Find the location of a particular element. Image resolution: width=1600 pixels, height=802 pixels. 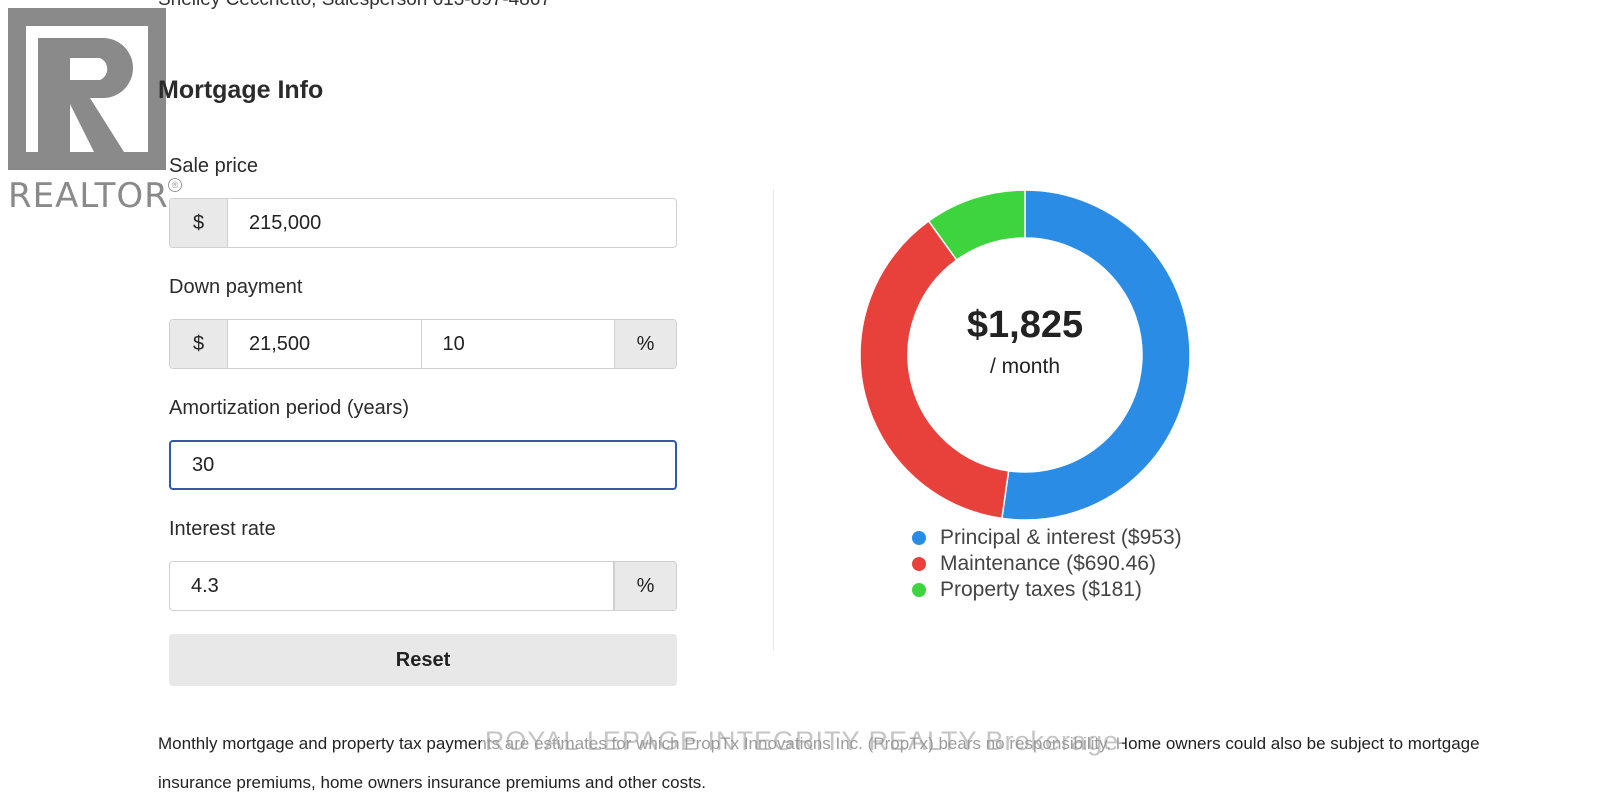

sale-price-group: $ is located at coordinates (423, 223).